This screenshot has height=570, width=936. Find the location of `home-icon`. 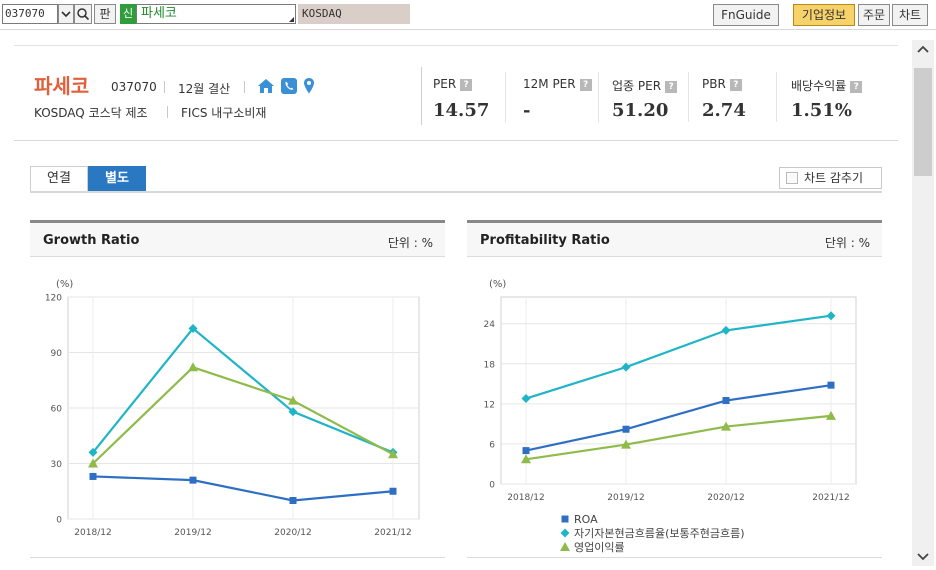

home-icon is located at coordinates (266, 86).